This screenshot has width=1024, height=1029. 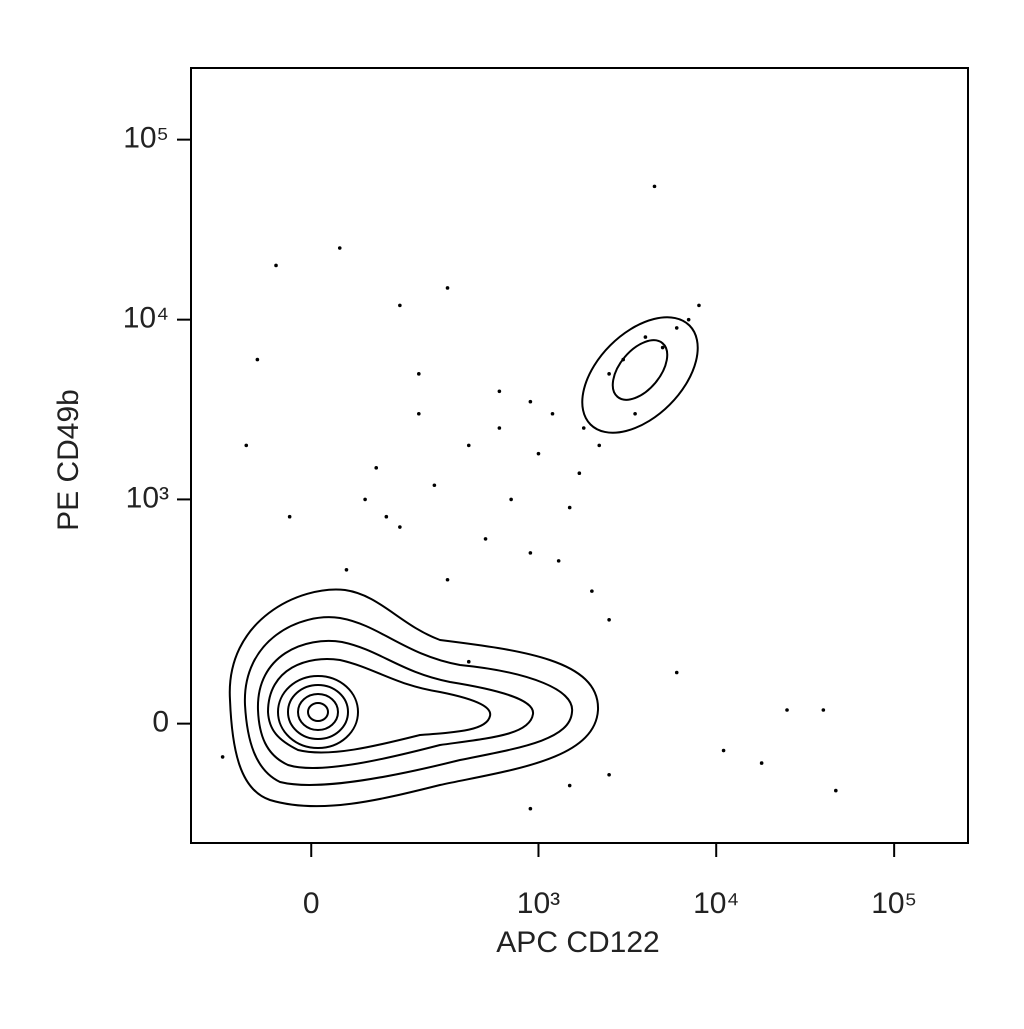 What do you see at coordinates (146, 138) in the screenshot?
I see `y-tick-label: 10⁵` at bounding box center [146, 138].